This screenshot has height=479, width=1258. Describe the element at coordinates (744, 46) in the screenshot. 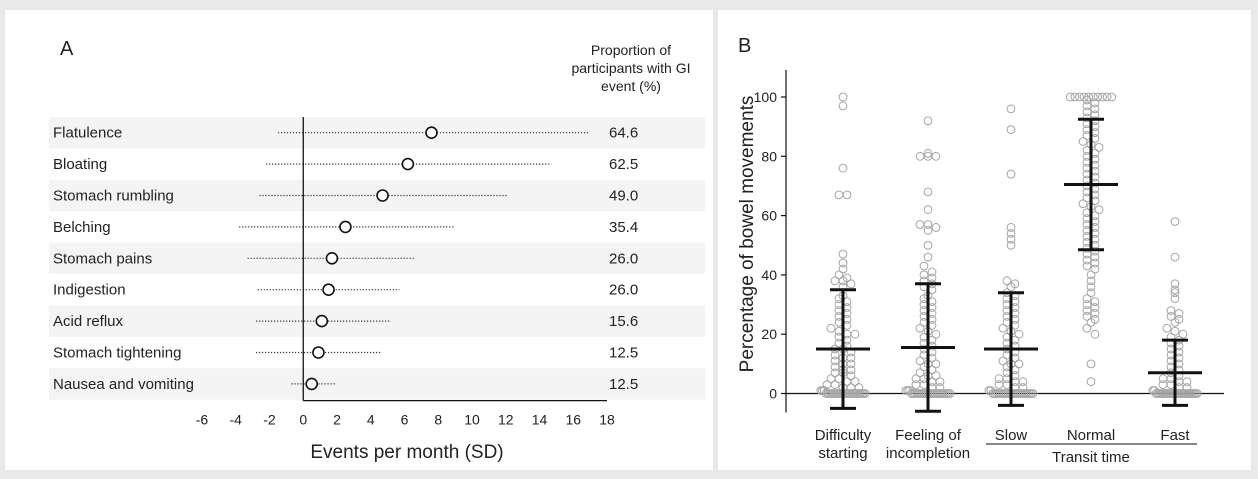

I see `panel-b-letter: B` at that location.